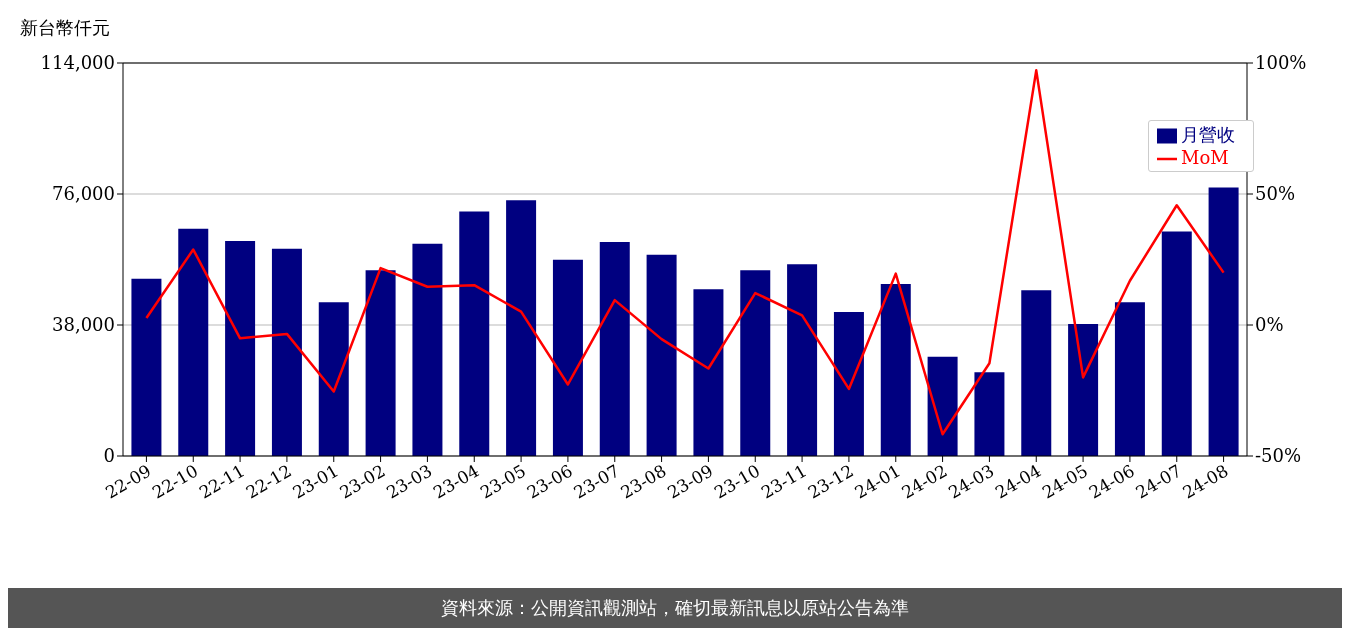 The height and width of the screenshot is (638, 1350). What do you see at coordinates (1269, 325) in the screenshot?
I see `y2-tick-label: 0%` at bounding box center [1269, 325].